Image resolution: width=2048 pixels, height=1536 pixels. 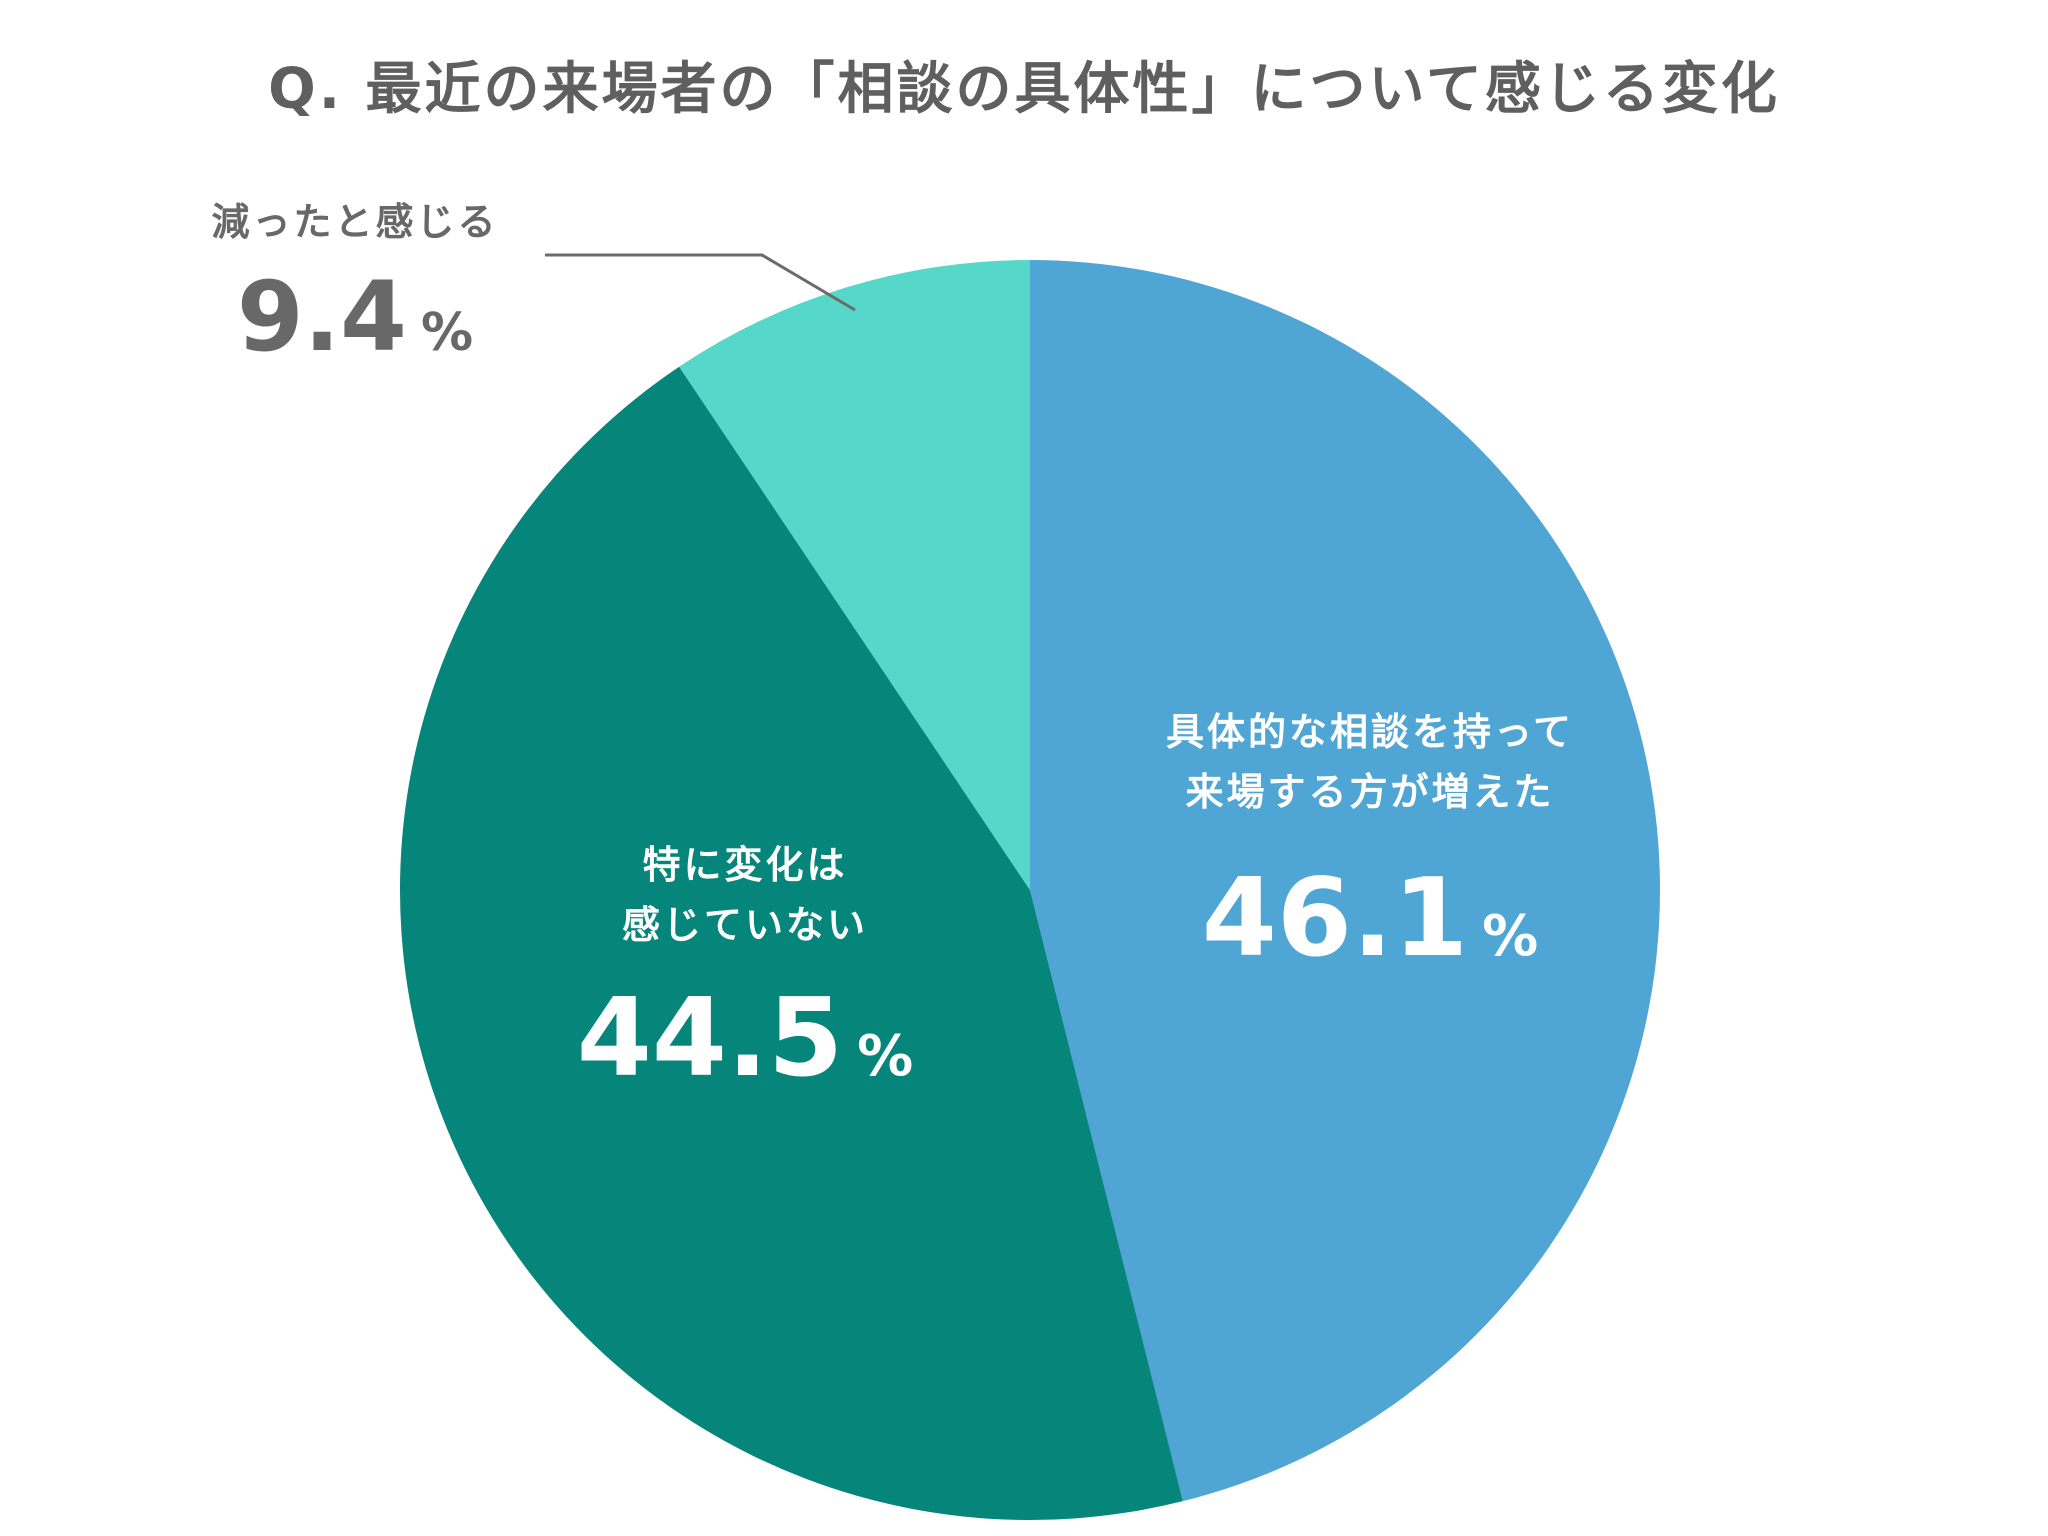 What do you see at coordinates (1510, 936) in the screenshot?
I see `slice-value-unit-1: %` at bounding box center [1510, 936].